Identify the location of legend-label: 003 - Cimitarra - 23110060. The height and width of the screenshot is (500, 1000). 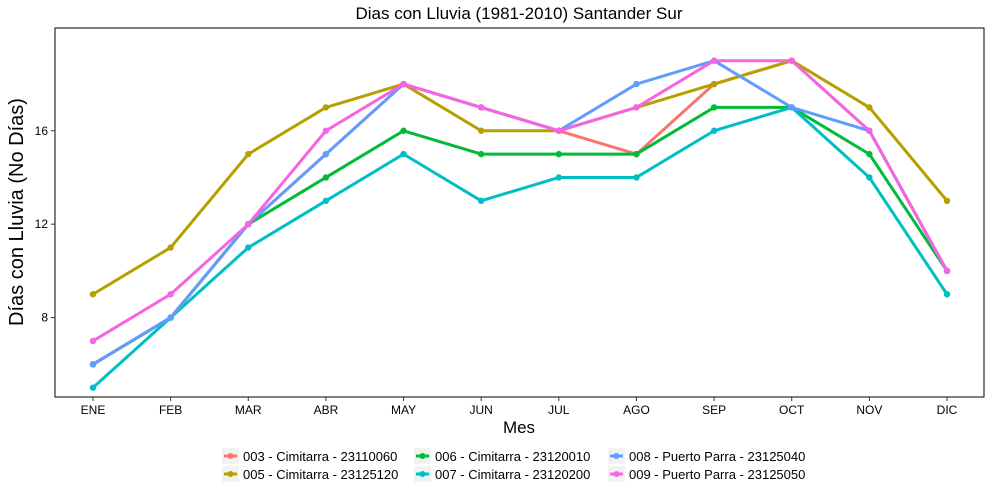
(320, 456).